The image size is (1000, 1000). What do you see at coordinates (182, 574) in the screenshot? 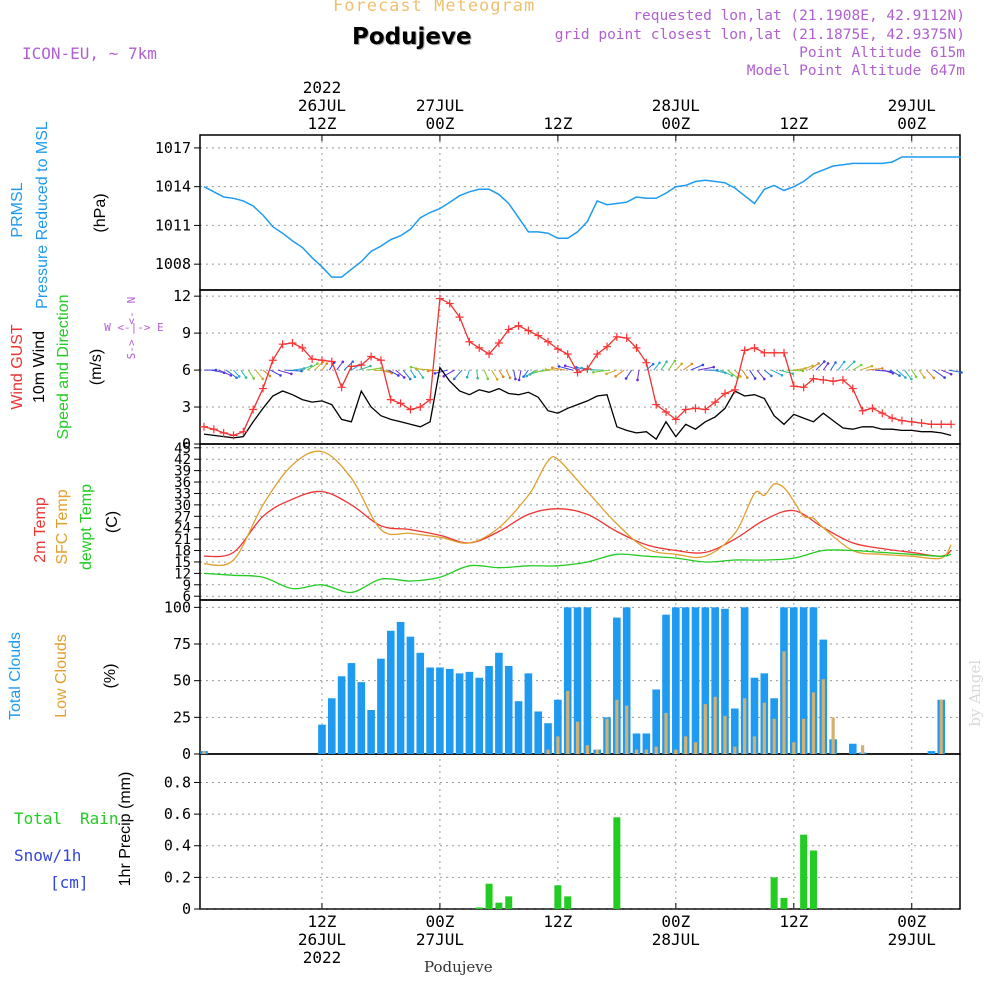
I see `y-tick-label: 12` at bounding box center [182, 574].